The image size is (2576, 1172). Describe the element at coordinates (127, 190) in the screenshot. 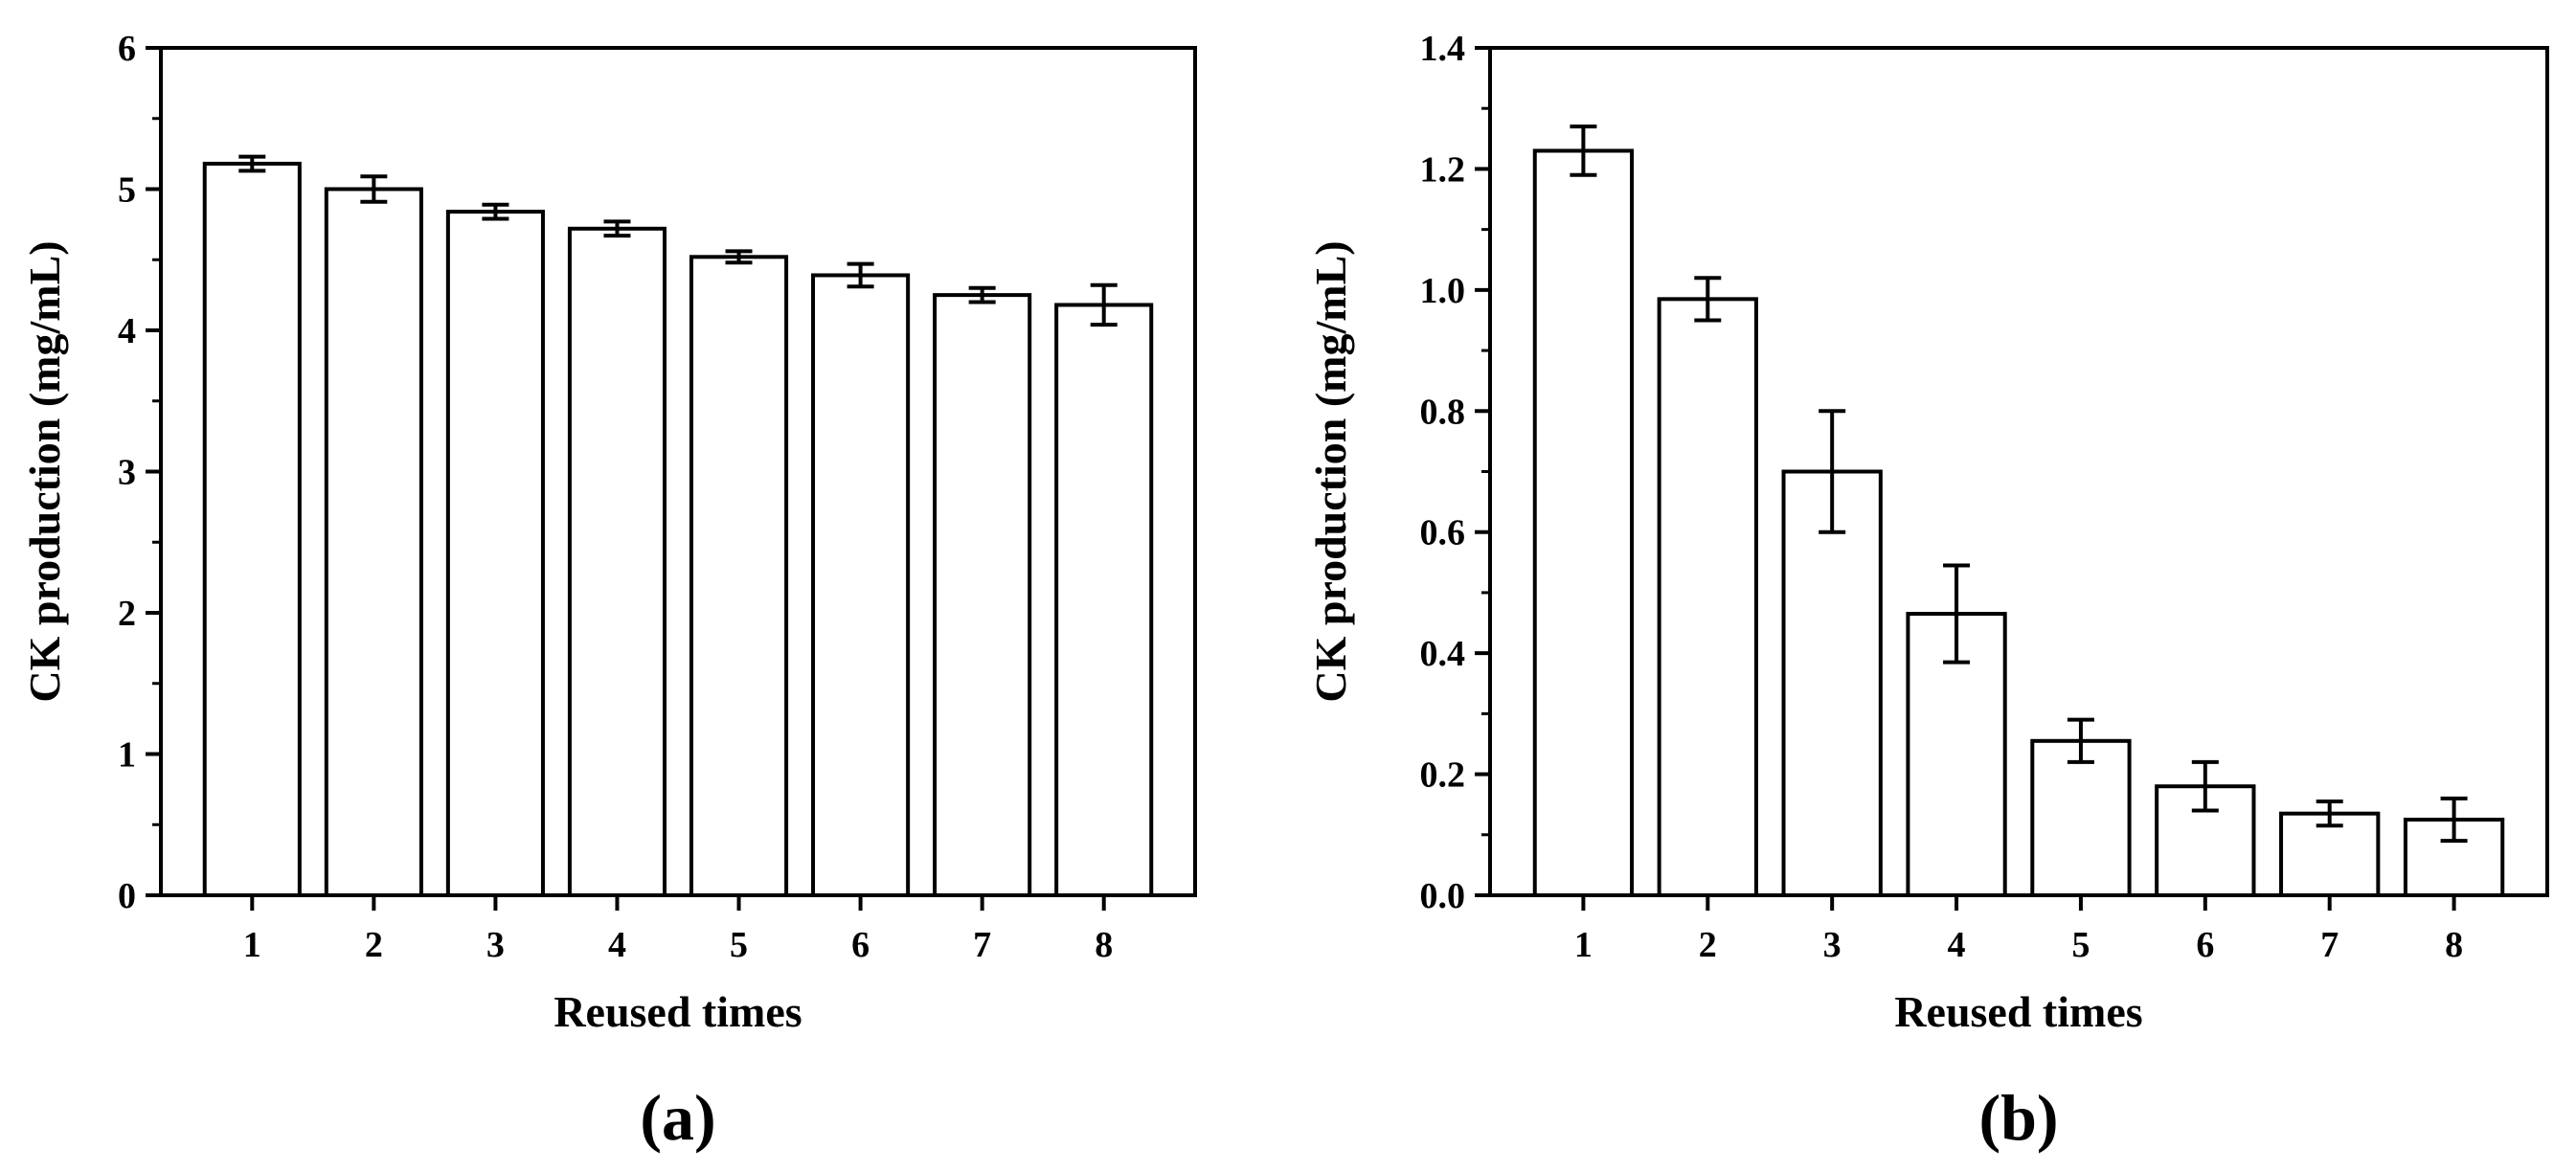

I see `panel-a-y-tick-label: 5` at that location.